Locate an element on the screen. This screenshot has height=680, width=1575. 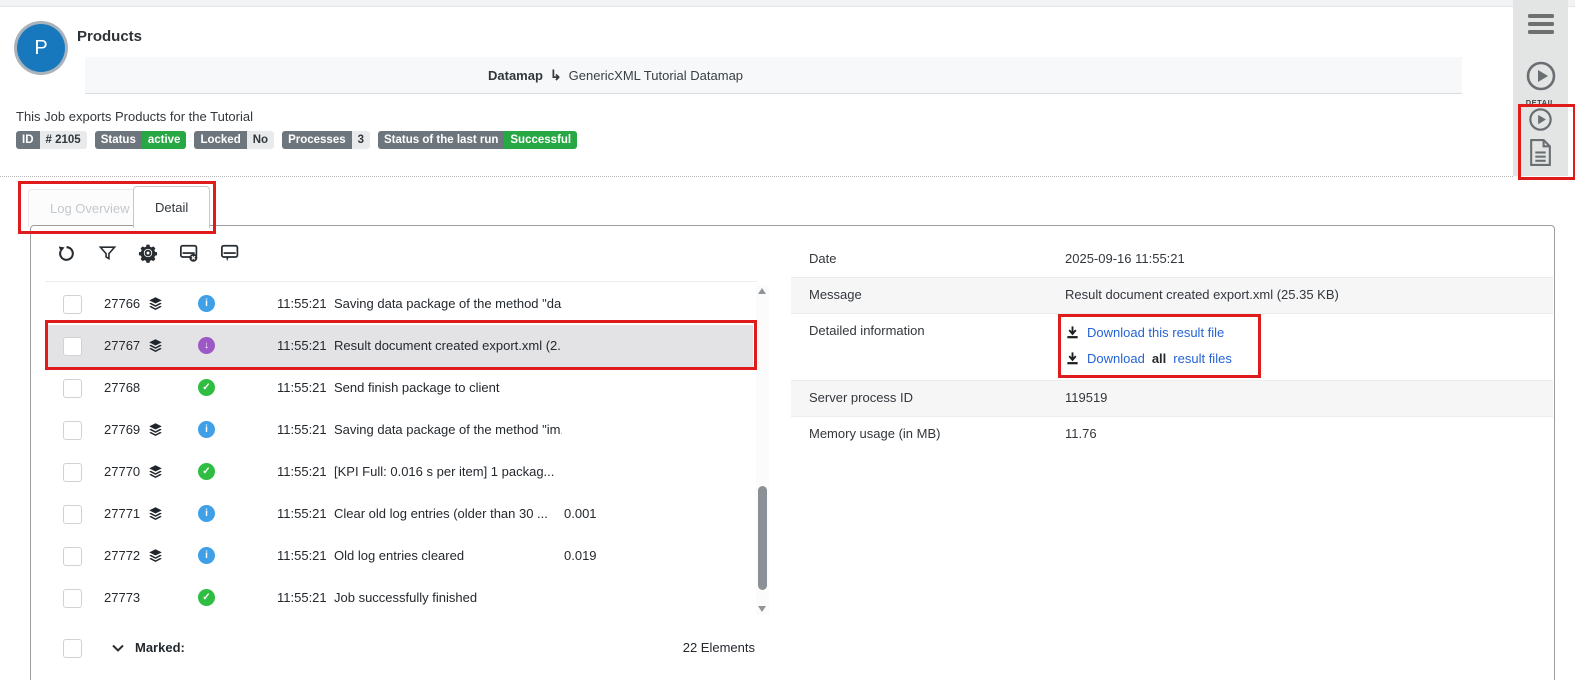
row-id: 27767 is located at coordinates (122, 345).